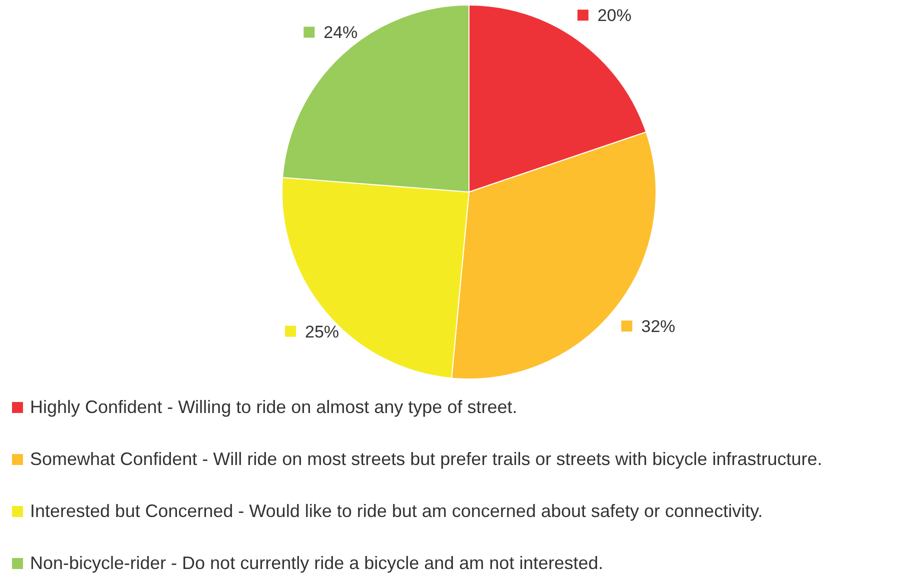 The height and width of the screenshot is (574, 905). Describe the element at coordinates (317, 563) in the screenshot. I see `legend-label: Non-bicycle-rider - Do not currently ride a bicycle and am not interested.` at that location.